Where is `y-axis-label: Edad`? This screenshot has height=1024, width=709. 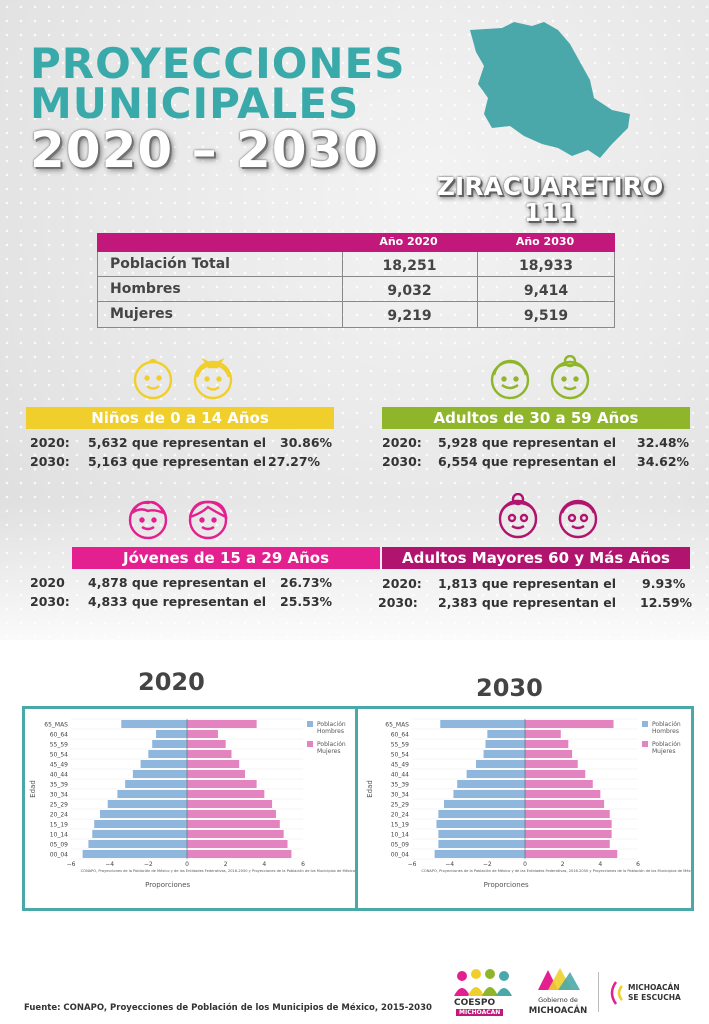 y-axis-label: Edad is located at coordinates (370, 789).